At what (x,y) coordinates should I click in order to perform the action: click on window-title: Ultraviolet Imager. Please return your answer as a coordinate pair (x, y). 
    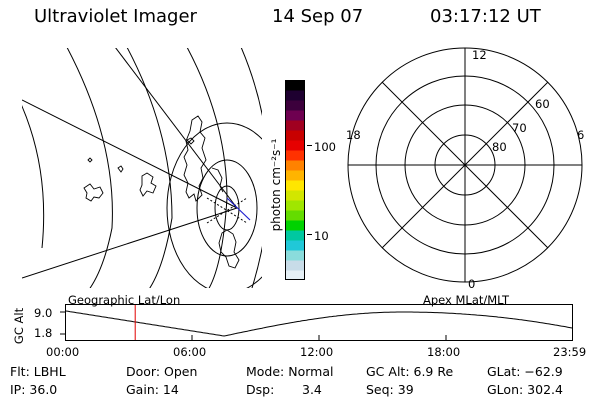
    Looking at the image, I should click on (115, 16).